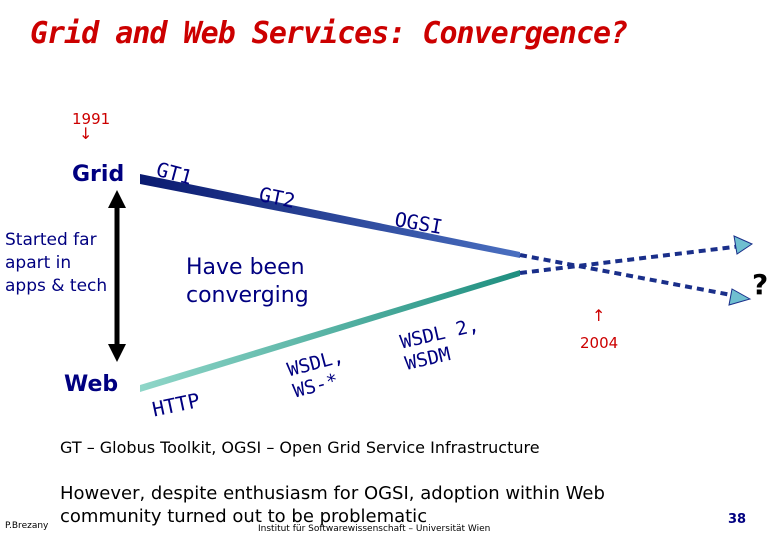 The image size is (780, 540). Describe the element at coordinates (98, 174) in the screenshot. I see `grid-label: Grid` at that location.